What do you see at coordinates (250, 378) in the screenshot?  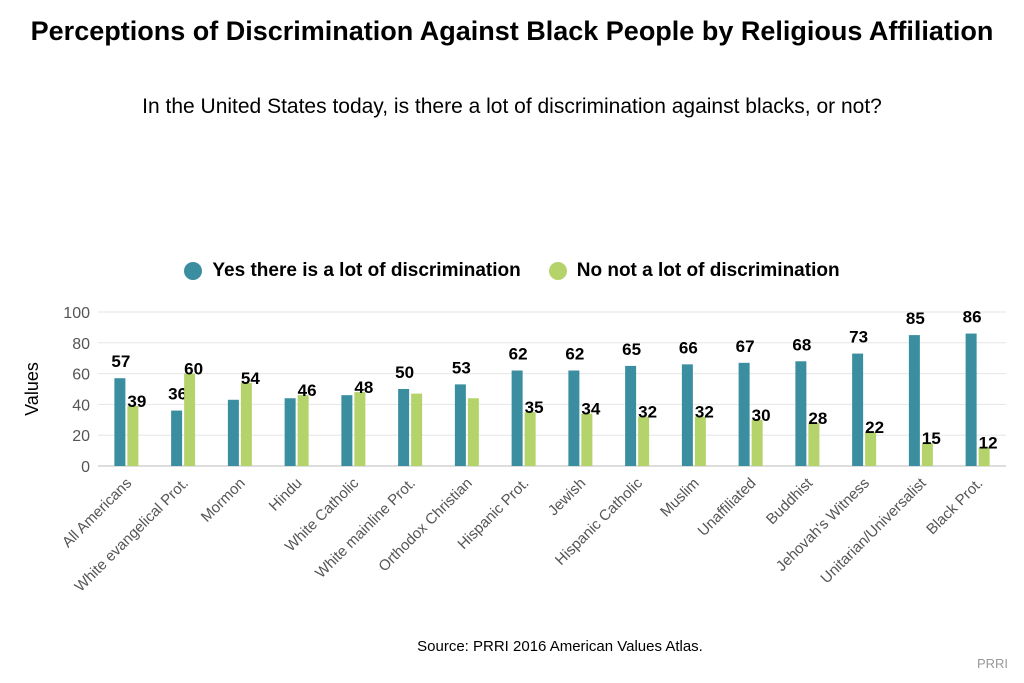 I see `data-label: 54` at bounding box center [250, 378].